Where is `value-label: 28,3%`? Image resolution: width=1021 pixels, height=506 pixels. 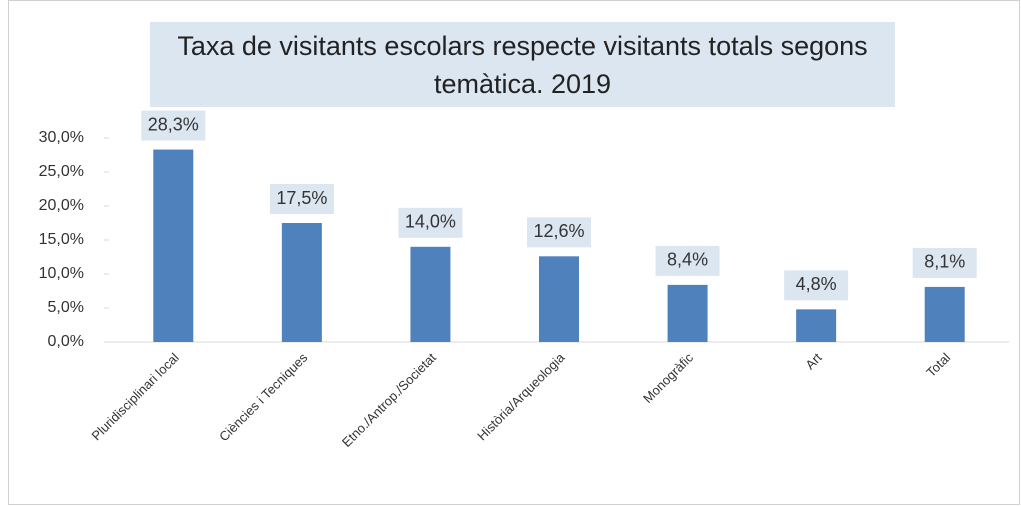
value-label: 28,3% is located at coordinates (173, 124).